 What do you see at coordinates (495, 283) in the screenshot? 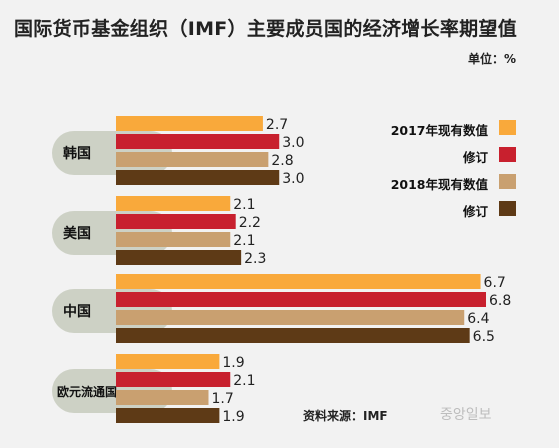
I see `value-label: 6.7` at bounding box center [495, 283].